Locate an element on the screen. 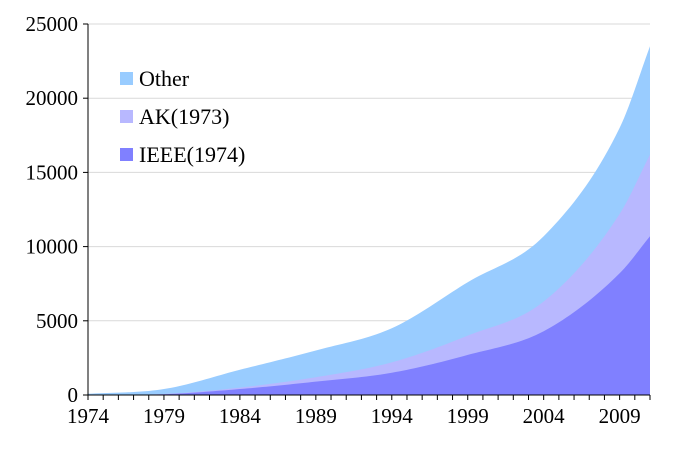 The height and width of the screenshot is (456, 686). legend-label: Other is located at coordinates (164, 78).